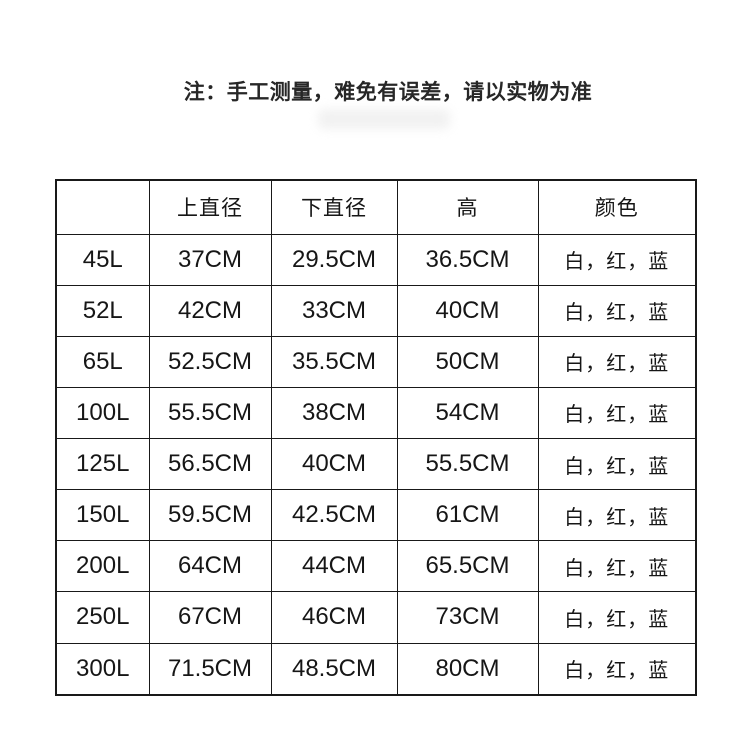 Image resolution: width=750 pixels, height=750 pixels. What do you see at coordinates (102, 515) in the screenshot?
I see `size-cell: 150L` at bounding box center [102, 515].